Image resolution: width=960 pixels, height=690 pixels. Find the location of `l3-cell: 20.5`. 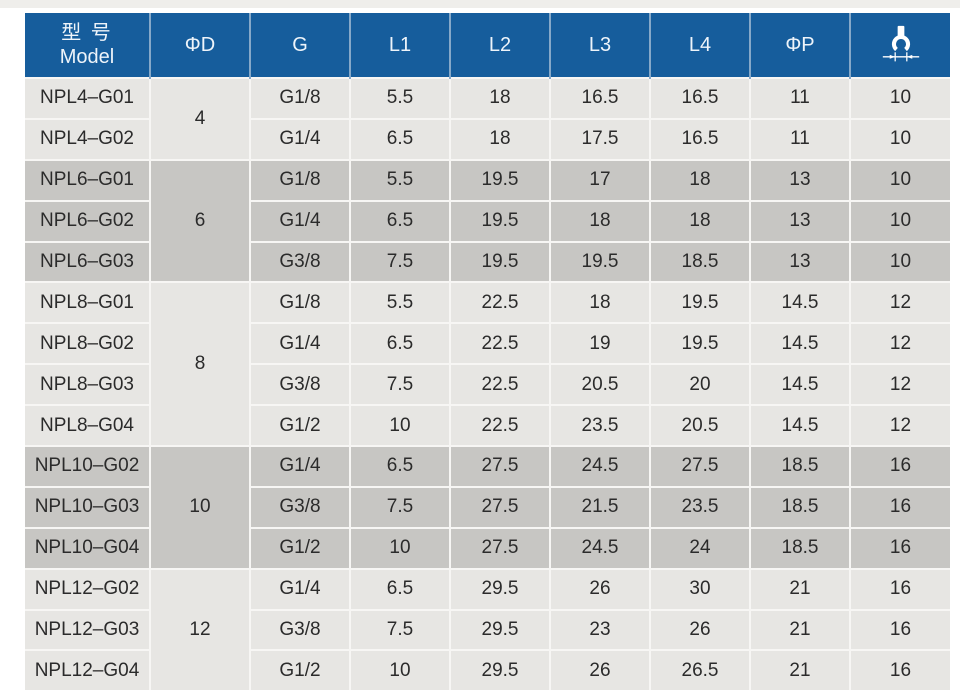

l3-cell: 20.5 is located at coordinates (599, 384).